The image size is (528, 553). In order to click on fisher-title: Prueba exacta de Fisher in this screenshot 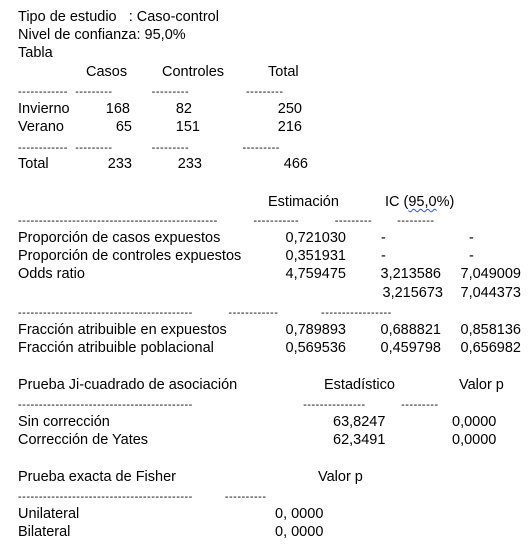, I will do `click(97, 477)`.